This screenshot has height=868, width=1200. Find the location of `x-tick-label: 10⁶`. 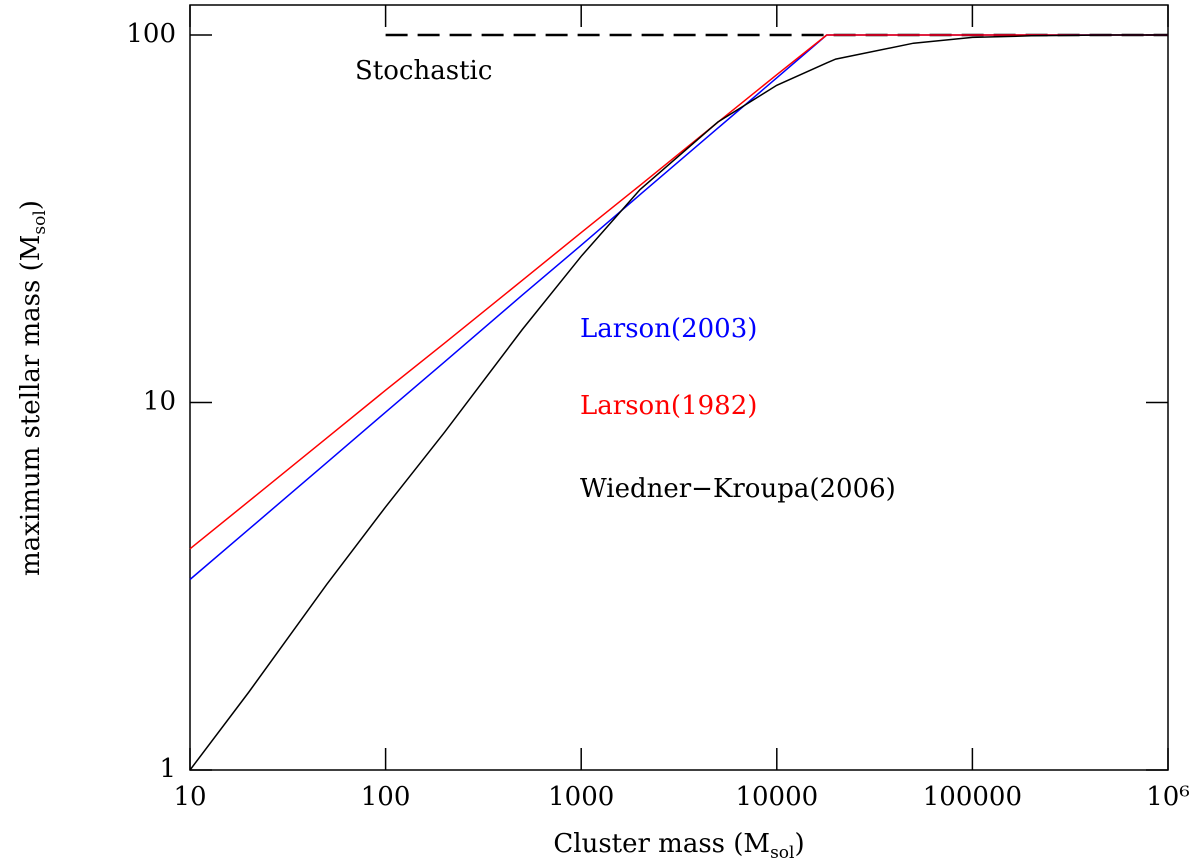

x-tick-label: 10⁶ is located at coordinates (1168, 797).